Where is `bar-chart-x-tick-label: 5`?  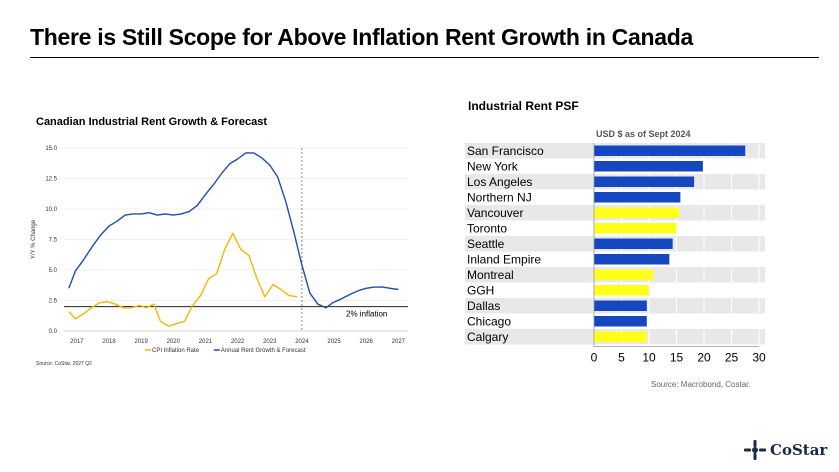
bar-chart-x-tick-label: 5 is located at coordinates (621, 358).